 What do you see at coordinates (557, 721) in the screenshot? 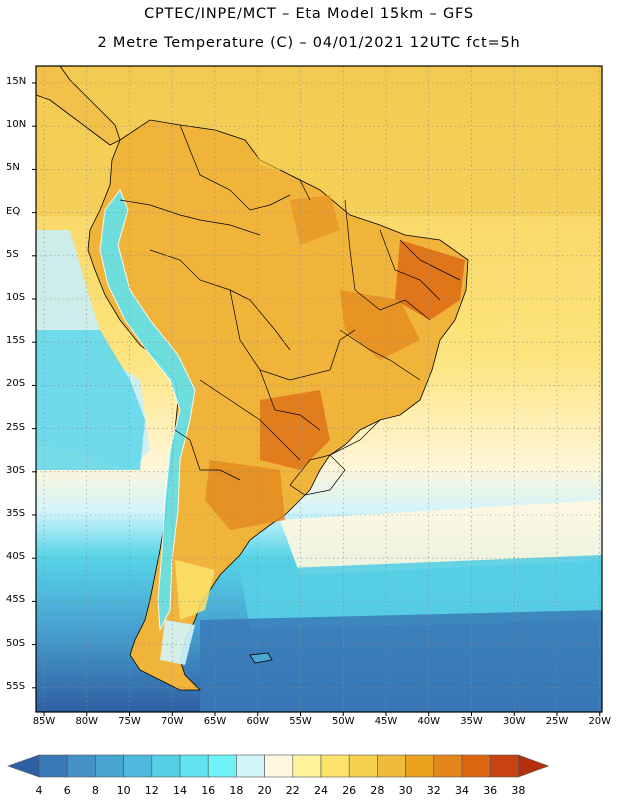
I see `lon-label: 25W` at bounding box center [557, 721].